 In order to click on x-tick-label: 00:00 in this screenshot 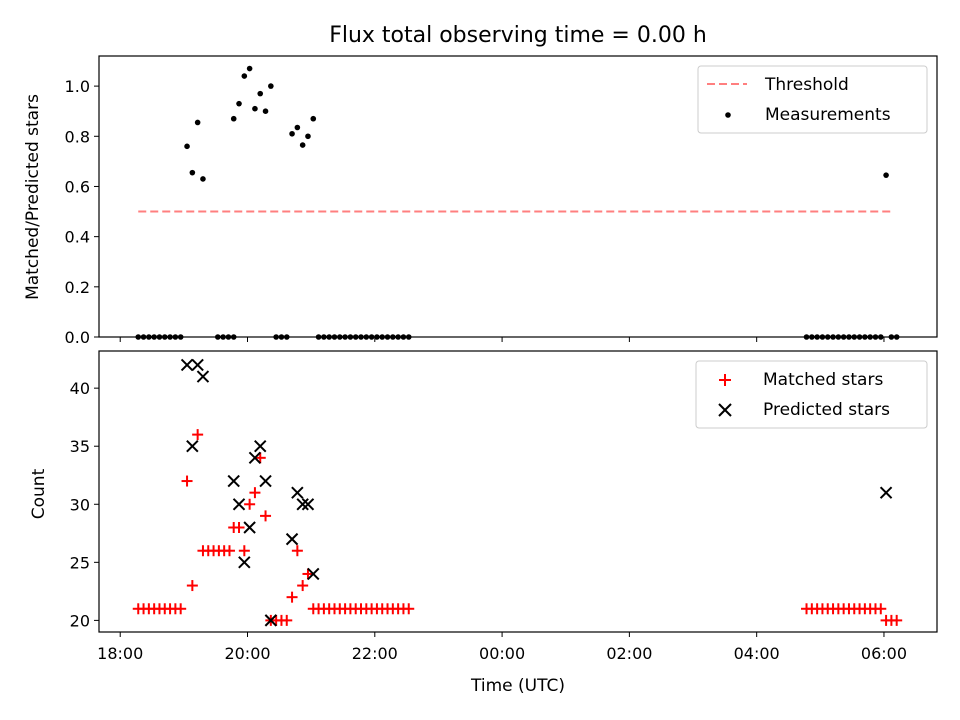, I will do `click(502, 653)`.